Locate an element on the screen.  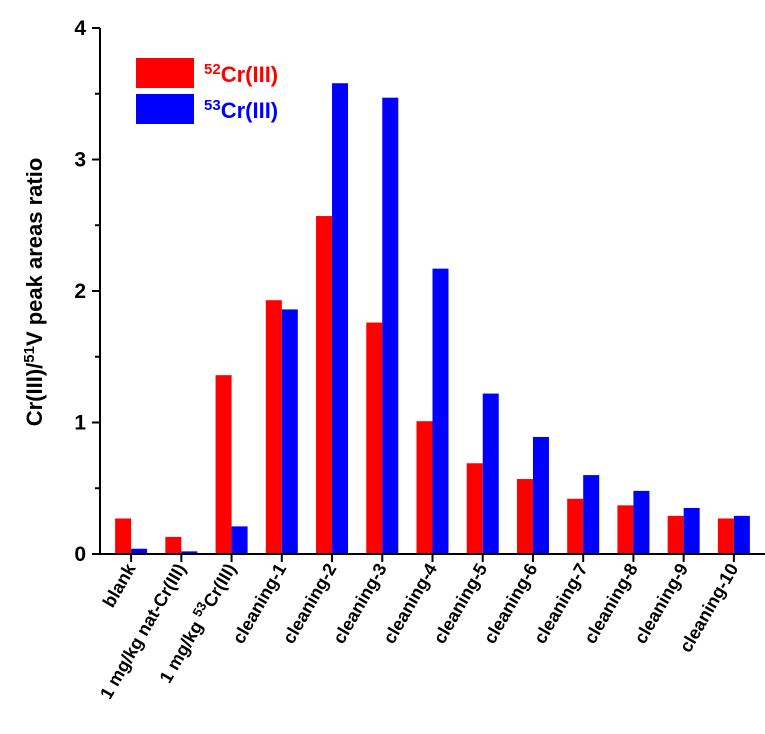
legend: 52Cr(III) 53Cr(III) is located at coordinates (207, 91).